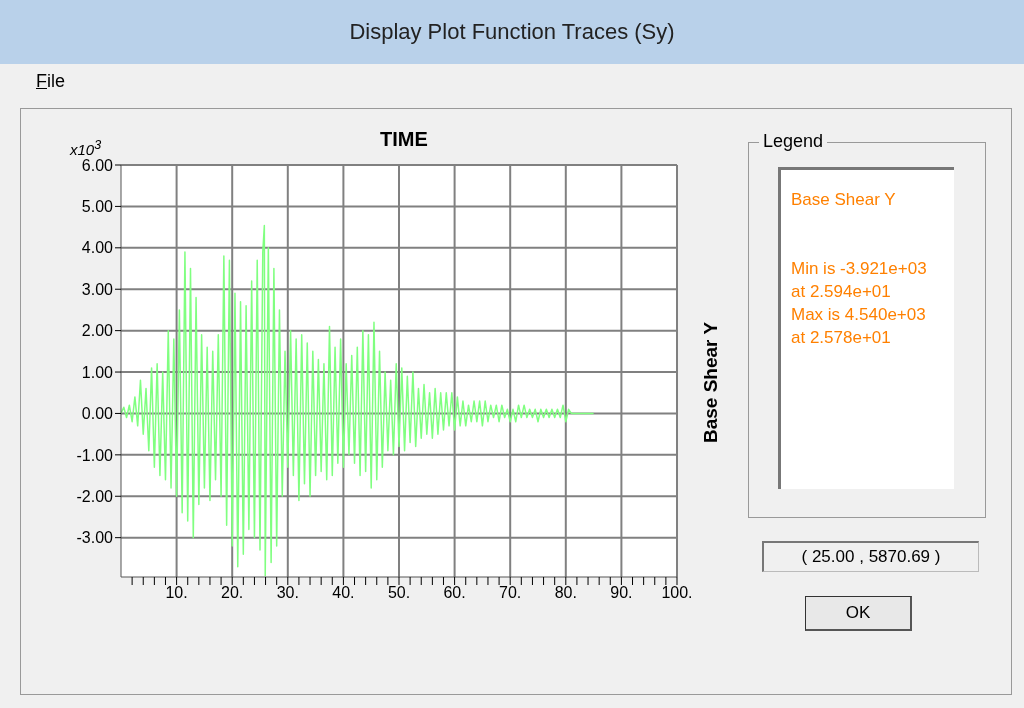 Image resolution: width=1024 pixels, height=708 pixels. What do you see at coordinates (510, 593) in the screenshot?
I see `x-tick-label: 70.` at bounding box center [510, 593].